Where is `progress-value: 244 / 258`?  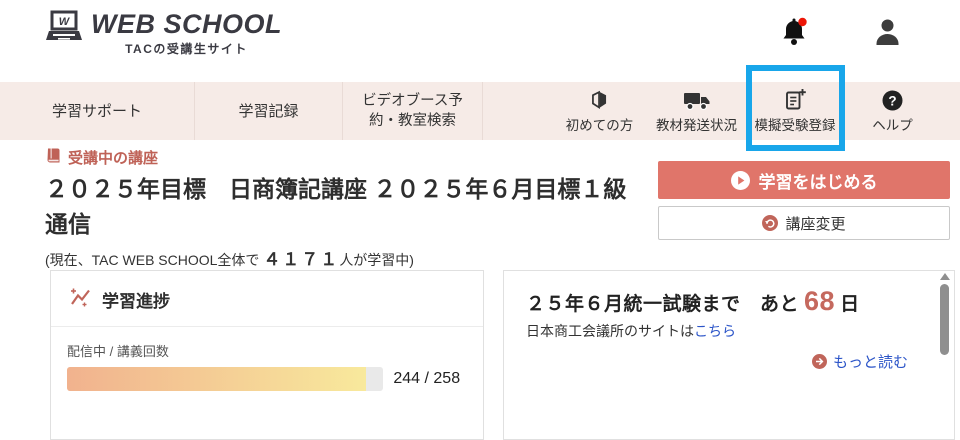
progress-value: 244 / 258 is located at coordinates (427, 378).